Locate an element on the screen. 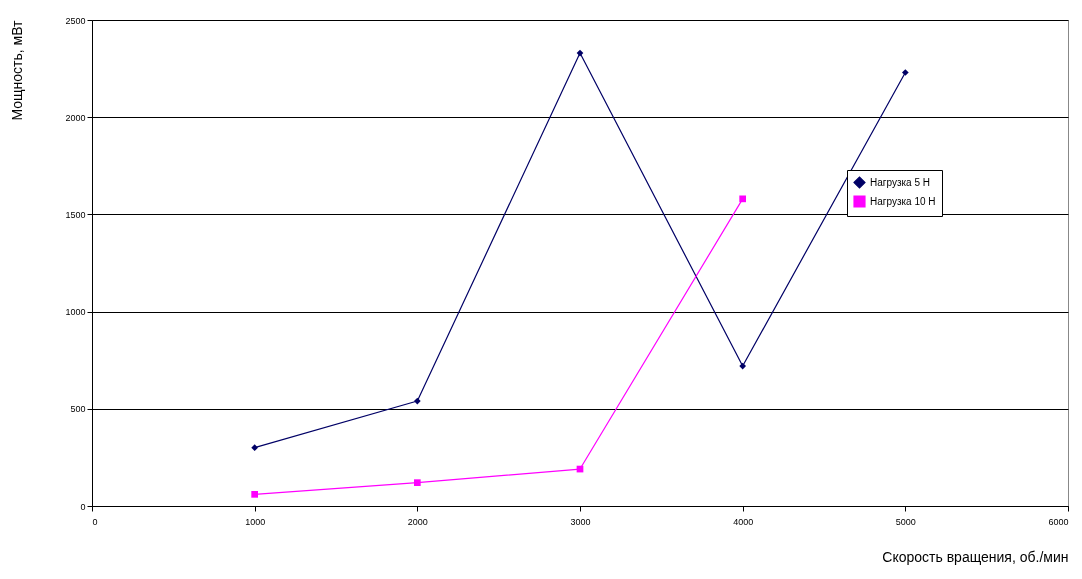 This screenshot has width=1082, height=579. y-tick-label: 1500 is located at coordinates (75, 214).